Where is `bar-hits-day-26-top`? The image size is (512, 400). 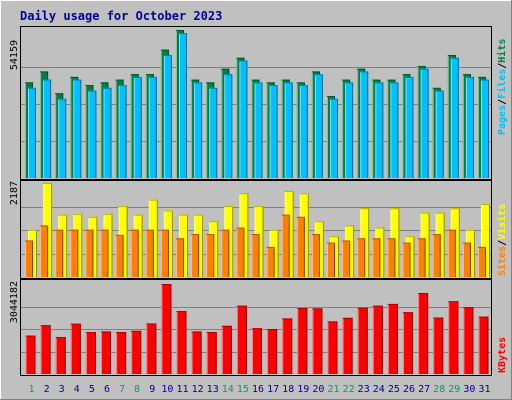
bar-hits-day-26-top is located at coordinates (406, 75).